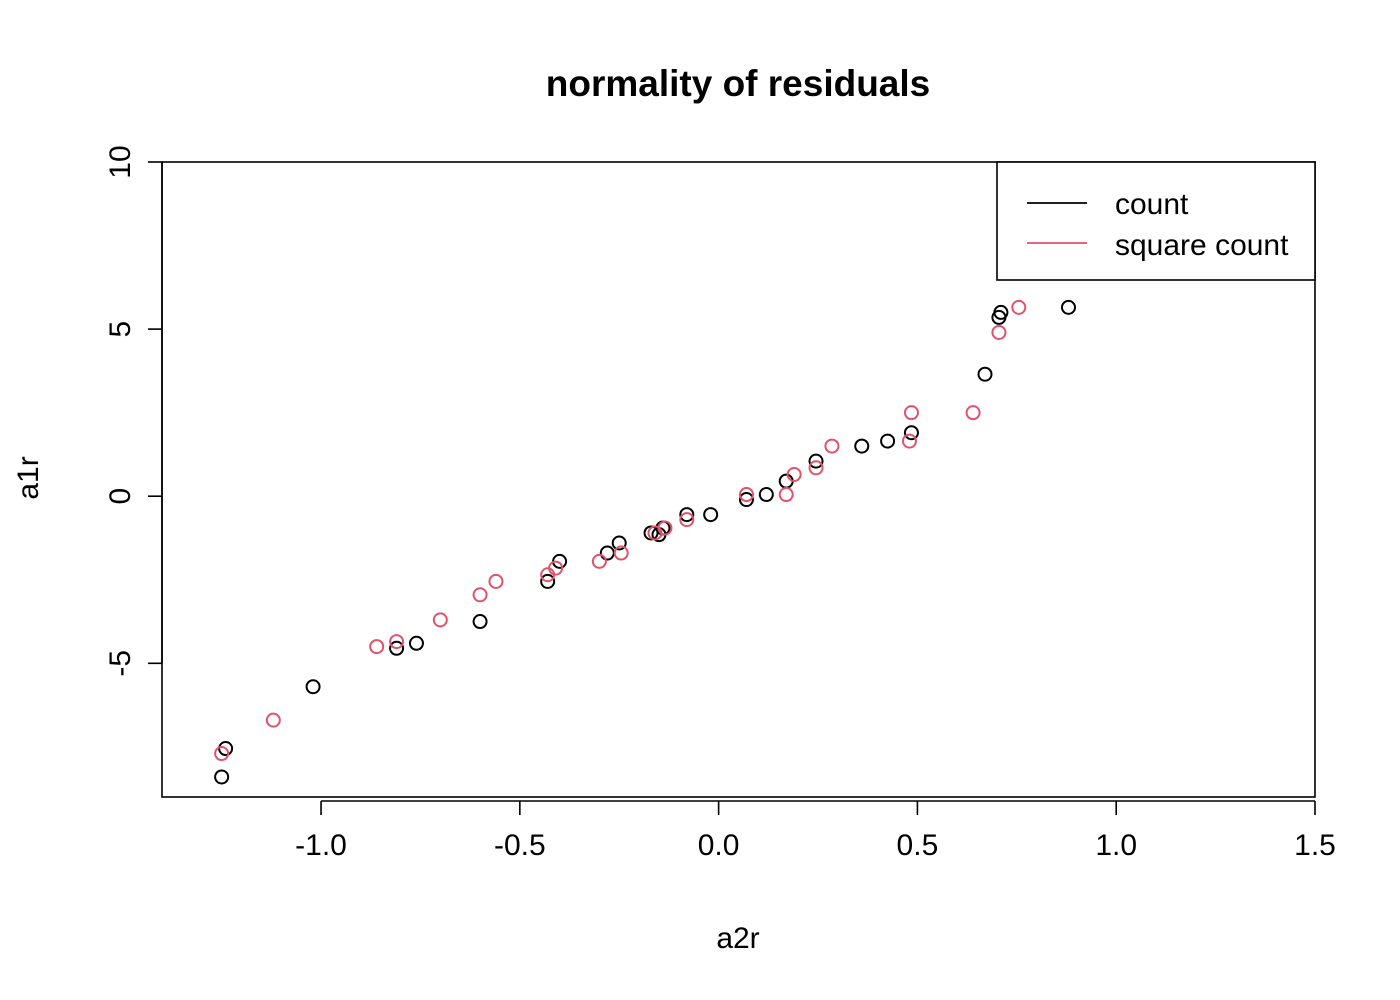 The height and width of the screenshot is (1000, 1400). I want to click on x-tick-label: 1.0, so click(1116, 845).